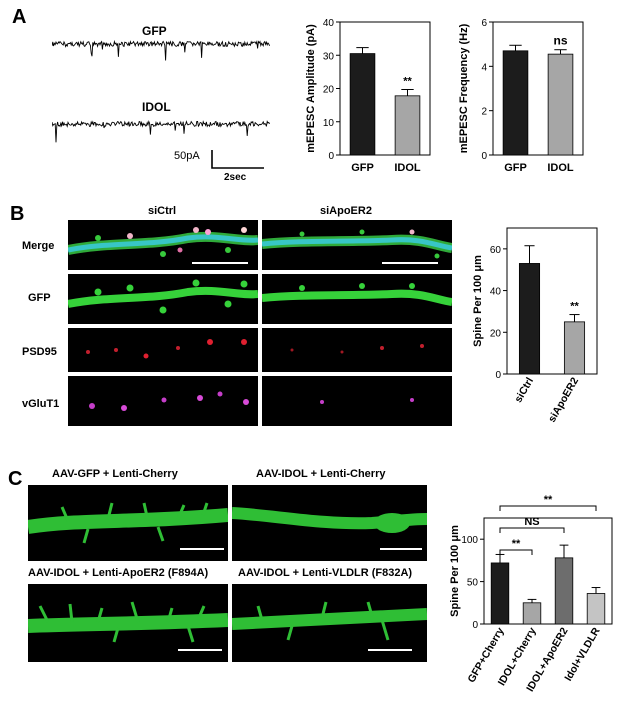  I want to click on micrograph-aav-idol-cherry, so click(329, 523).